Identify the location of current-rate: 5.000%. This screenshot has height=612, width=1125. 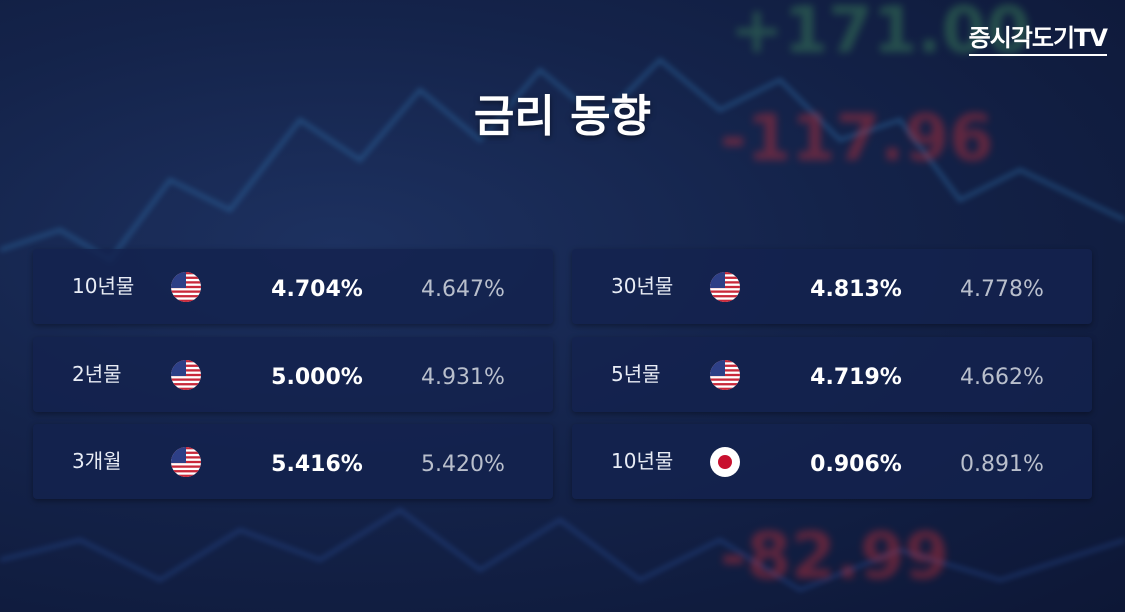
(317, 377).